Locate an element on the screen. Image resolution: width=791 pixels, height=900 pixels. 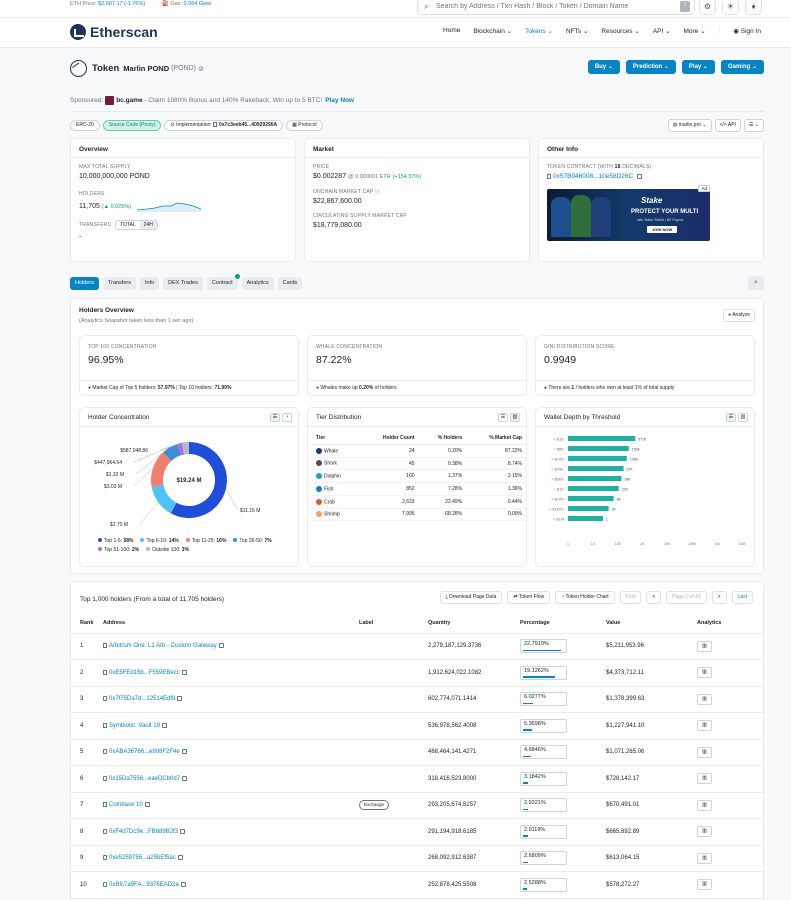
tag-erc20: ERC-20 is located at coordinates (85, 125).